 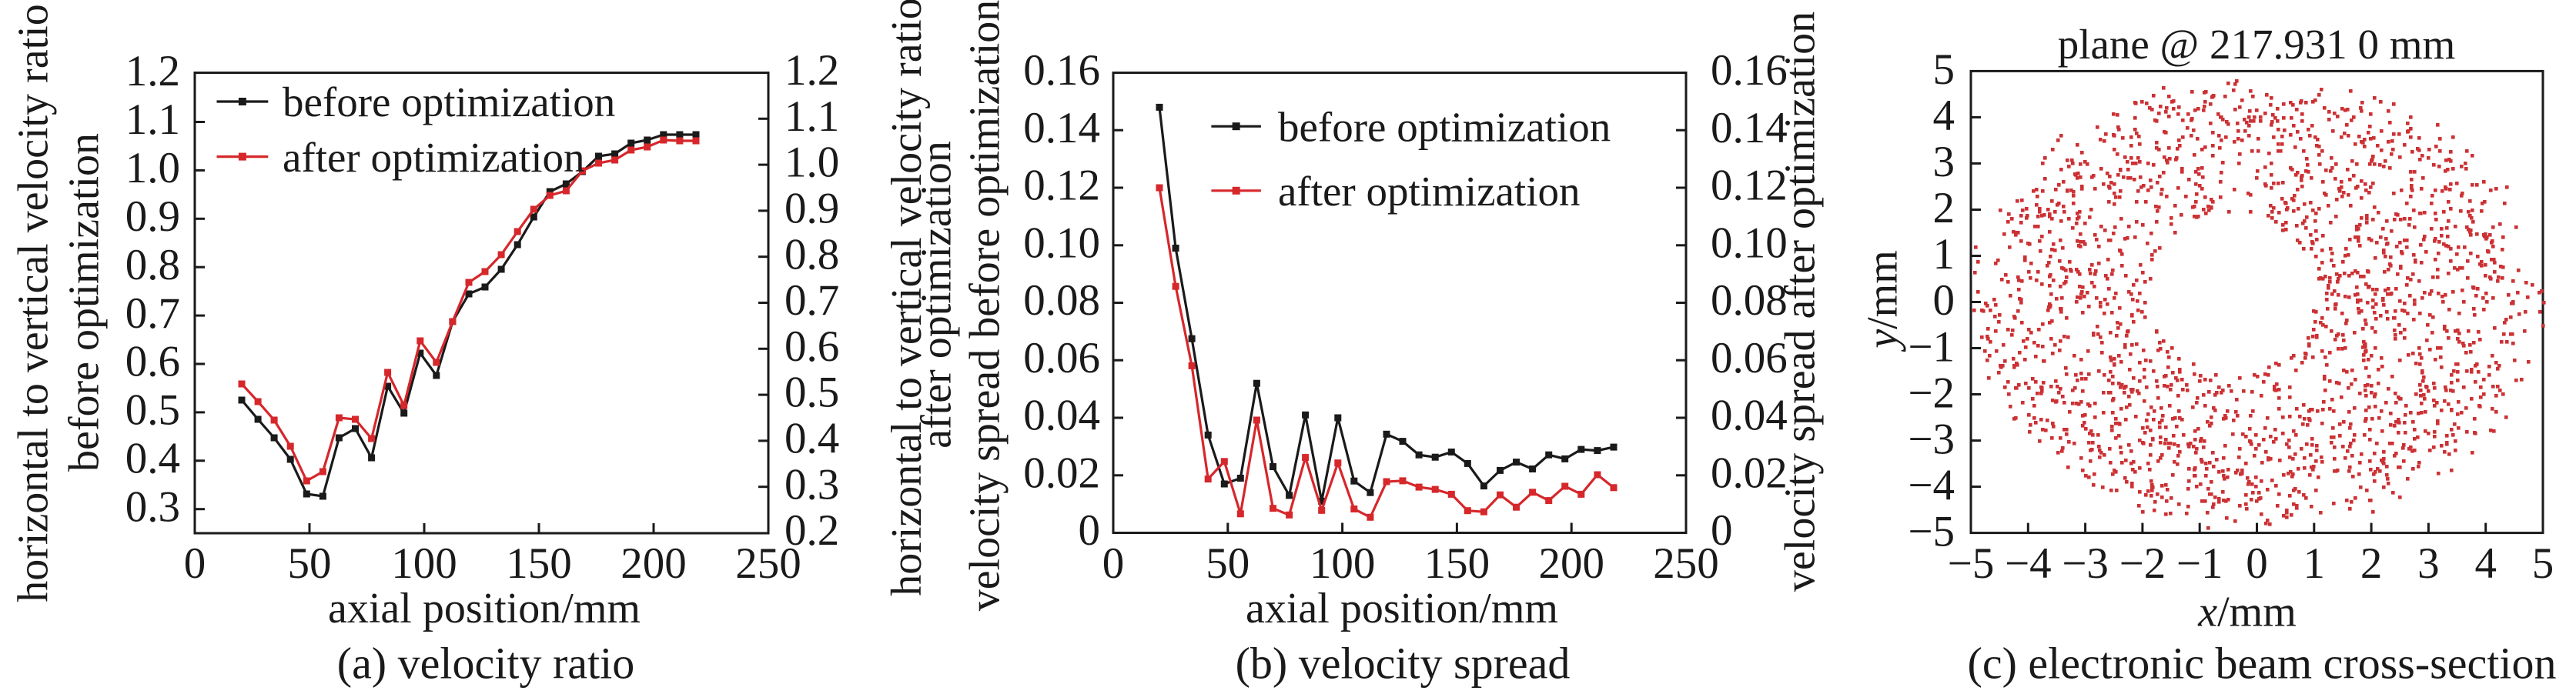 I want to click on svg-text: x/mm, so click(x=2247, y=612).